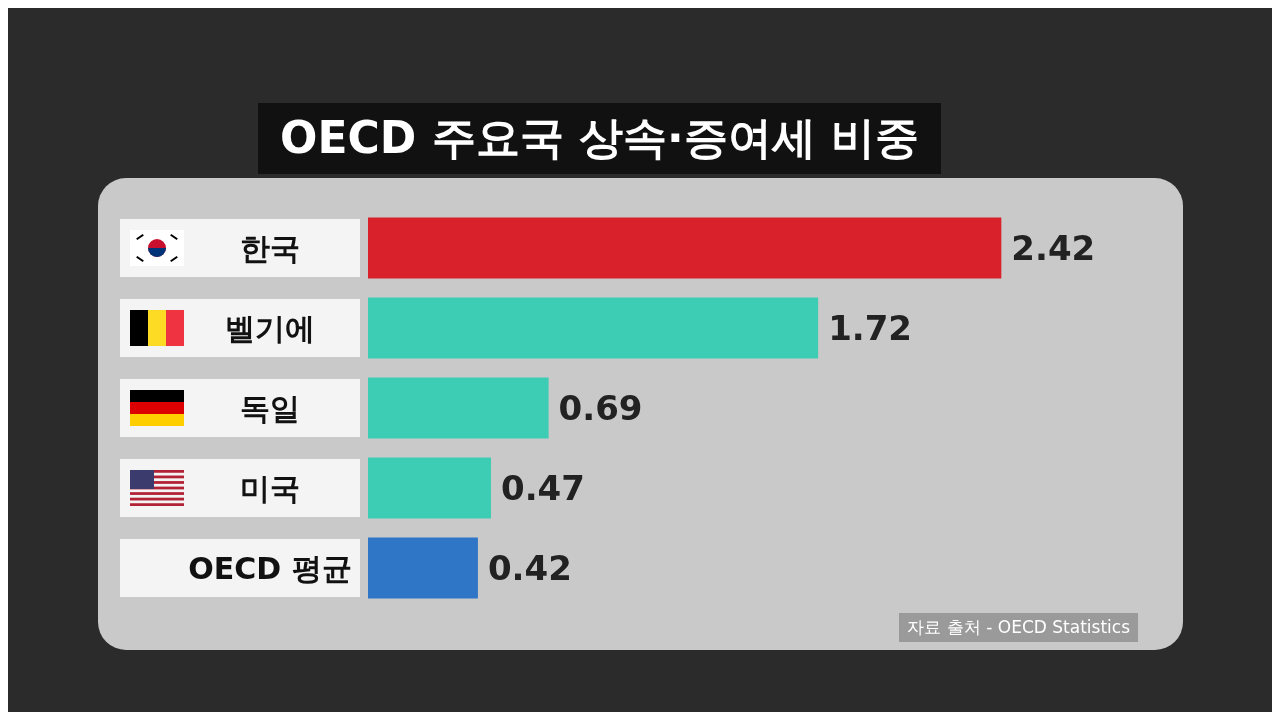 This screenshot has width=1280, height=720. What do you see at coordinates (1053, 248) in the screenshot?
I see `data-label: 2.42` at bounding box center [1053, 248].